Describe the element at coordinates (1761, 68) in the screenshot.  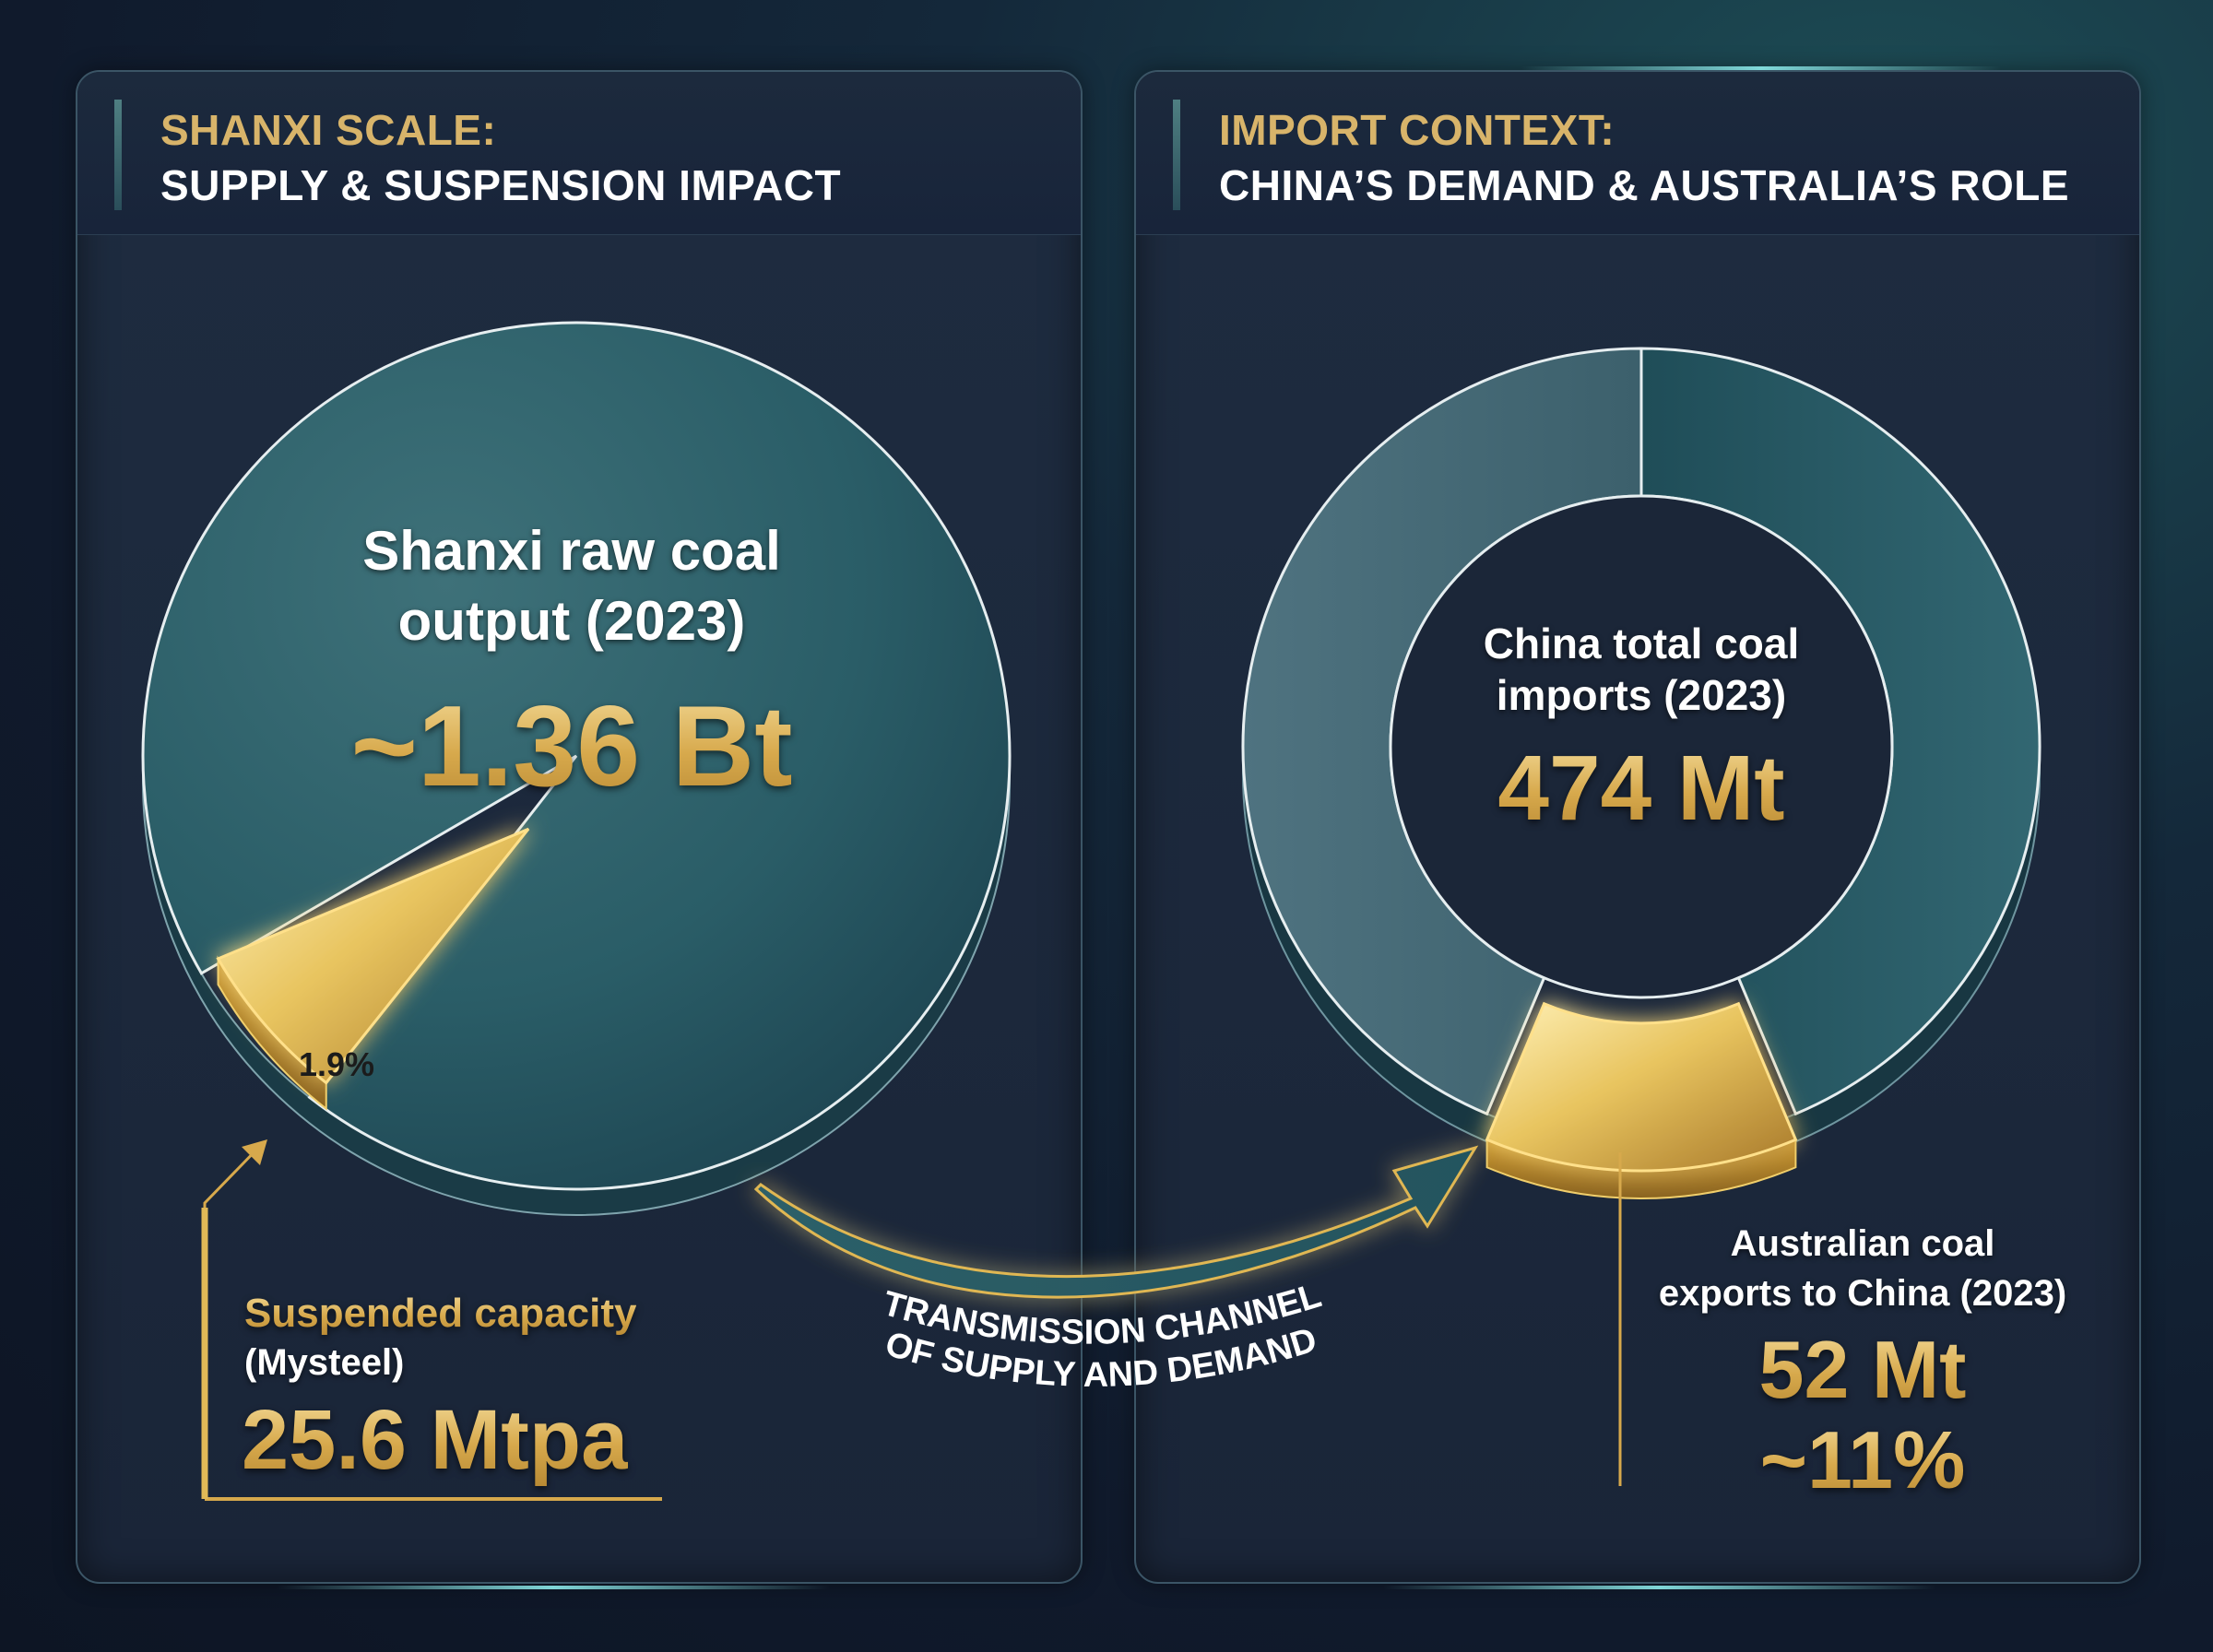
I see `top-glow-line` at that location.